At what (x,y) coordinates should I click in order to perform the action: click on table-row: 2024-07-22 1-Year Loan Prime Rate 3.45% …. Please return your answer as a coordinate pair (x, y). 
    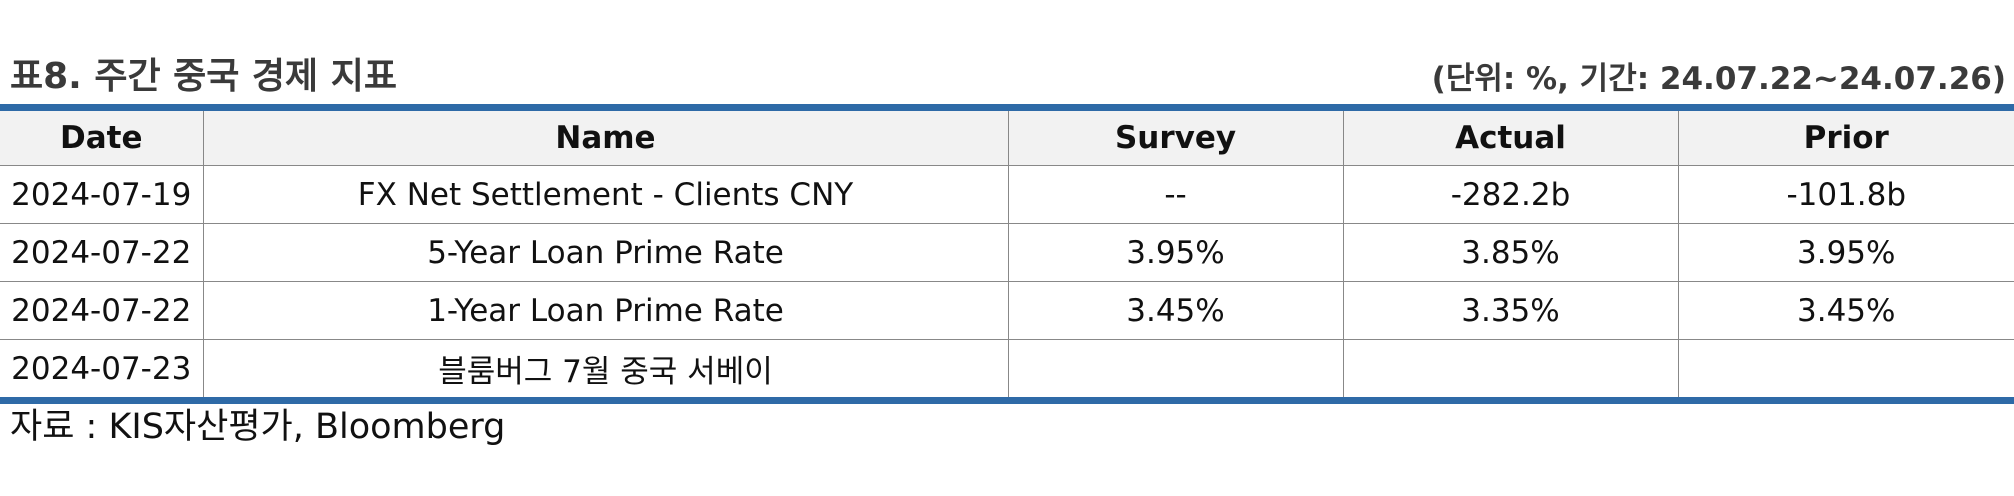
    Looking at the image, I should click on (1007, 310).